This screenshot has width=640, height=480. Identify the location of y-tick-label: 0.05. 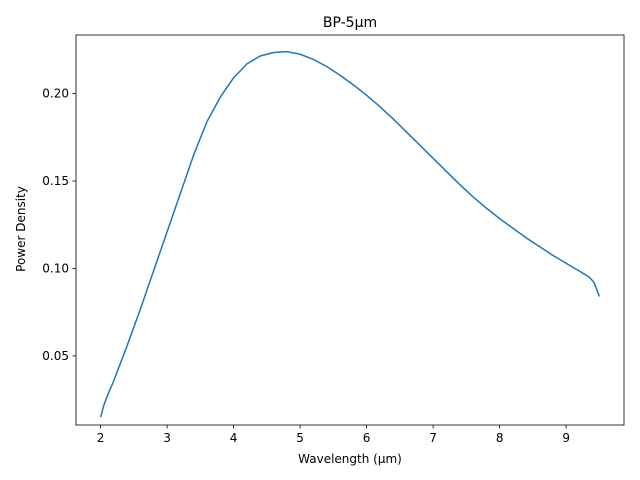
(55, 356).